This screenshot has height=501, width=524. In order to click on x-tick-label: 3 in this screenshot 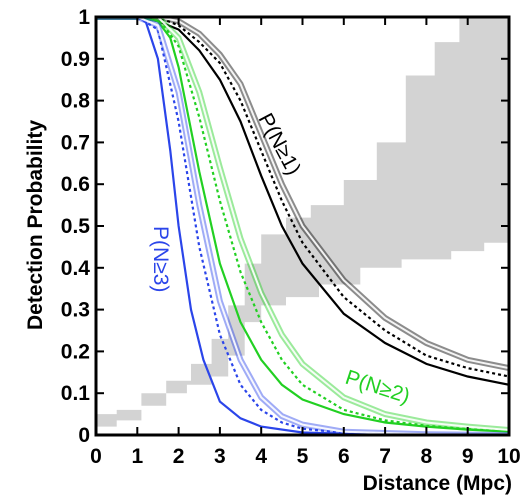, I will do `click(220, 456)`.